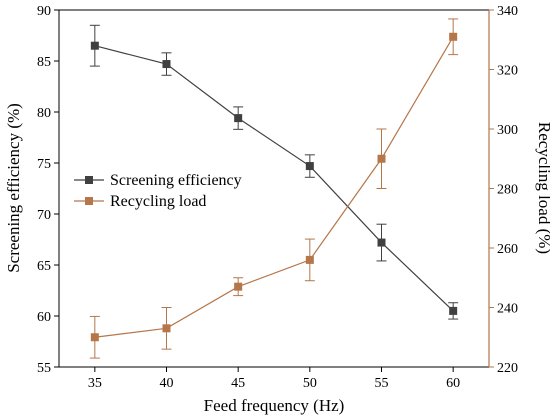  Describe the element at coordinates (44, 113) in the screenshot. I see `left-y-tick-label: 80` at that location.